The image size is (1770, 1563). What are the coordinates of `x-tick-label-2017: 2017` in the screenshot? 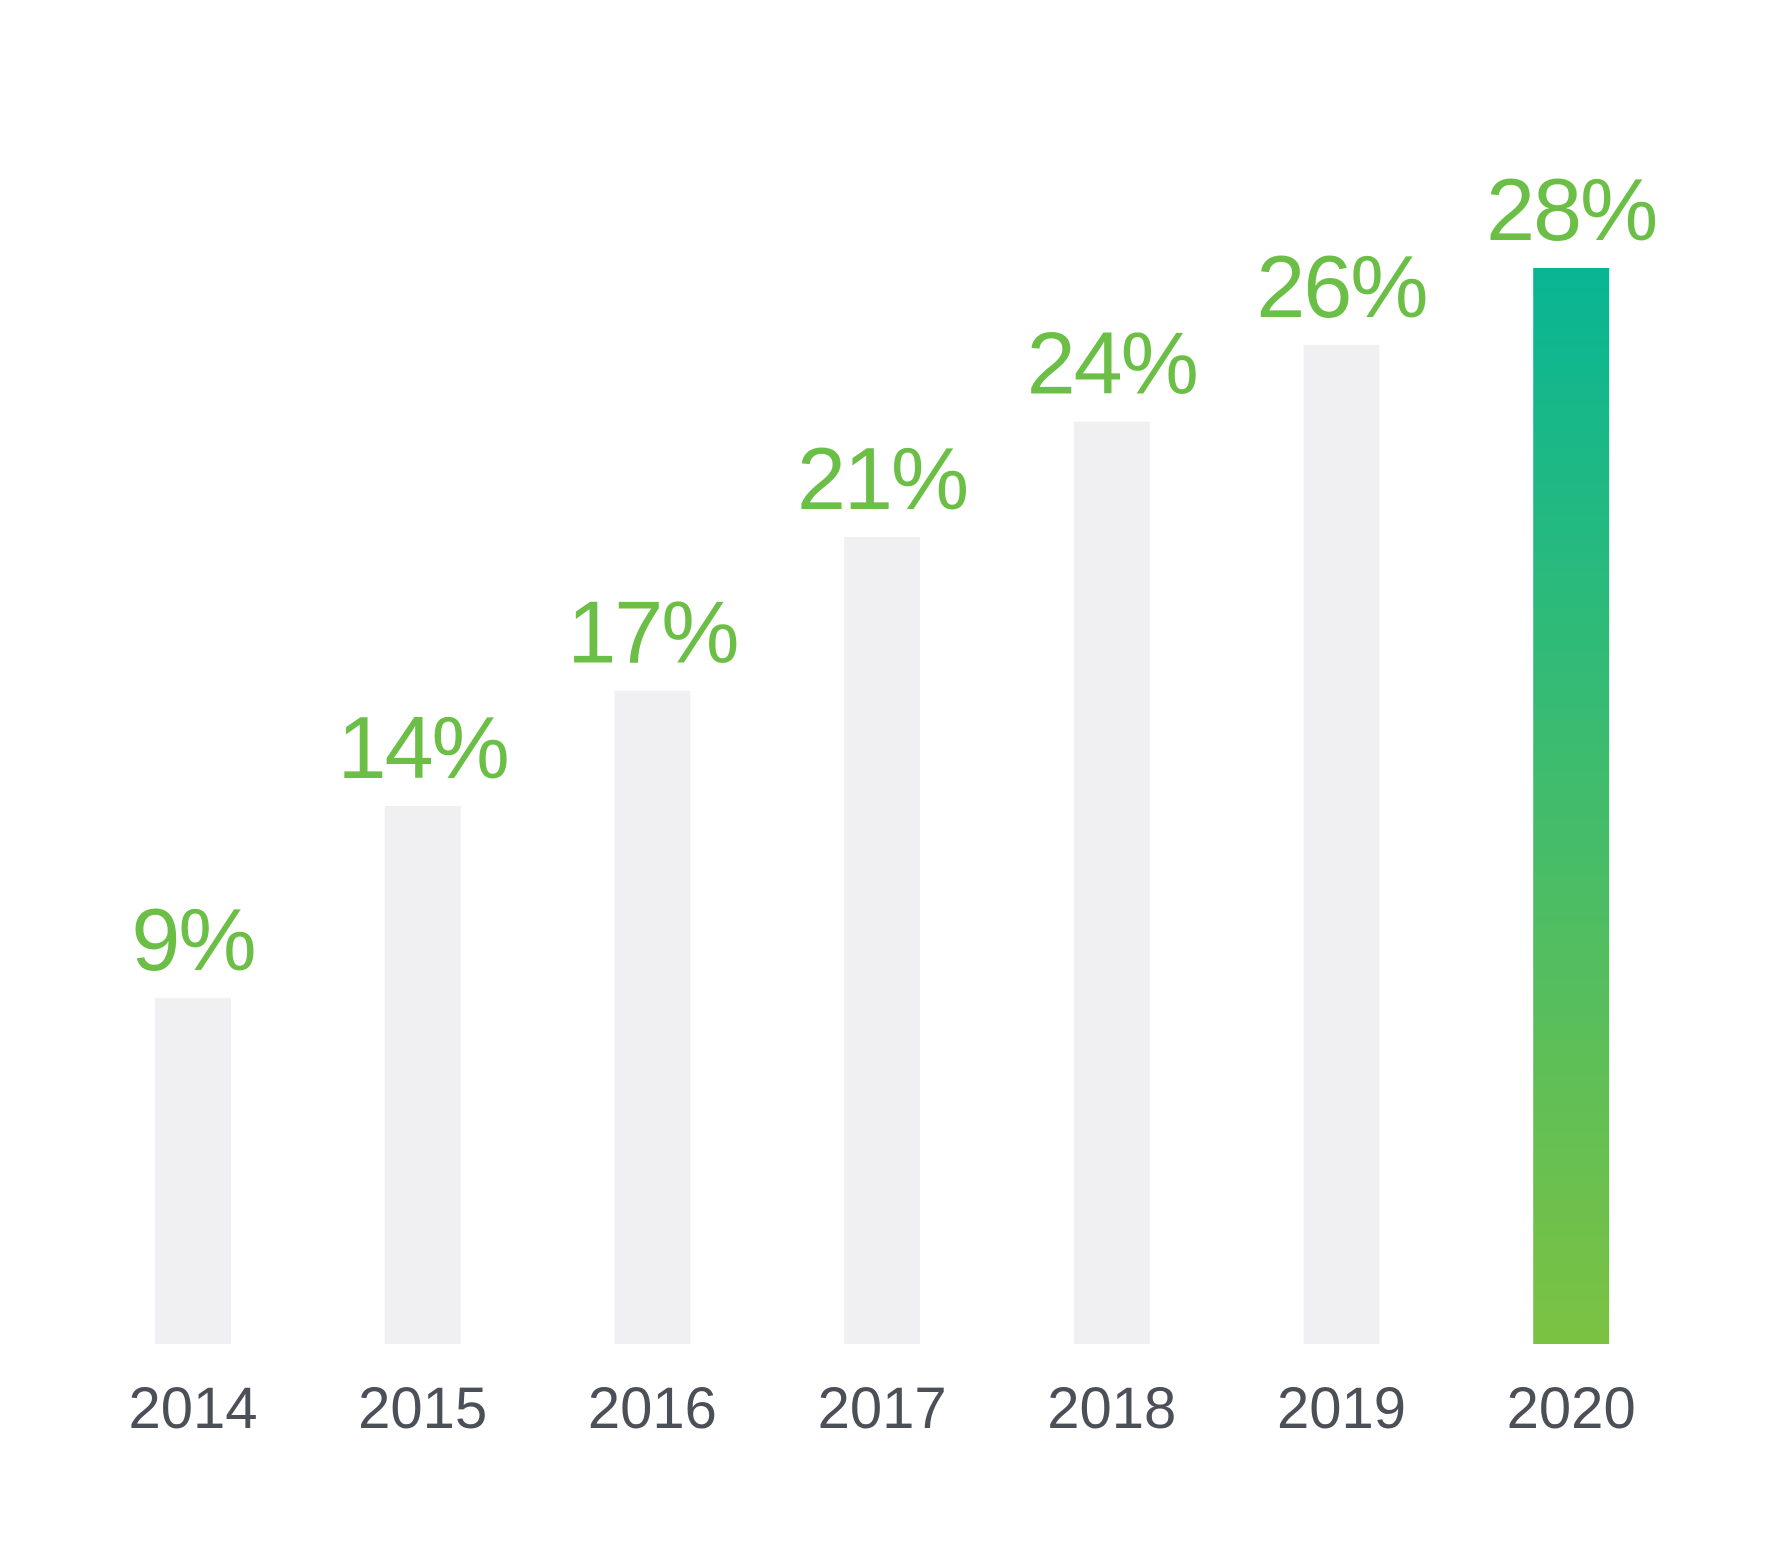 It's located at (882, 1408).